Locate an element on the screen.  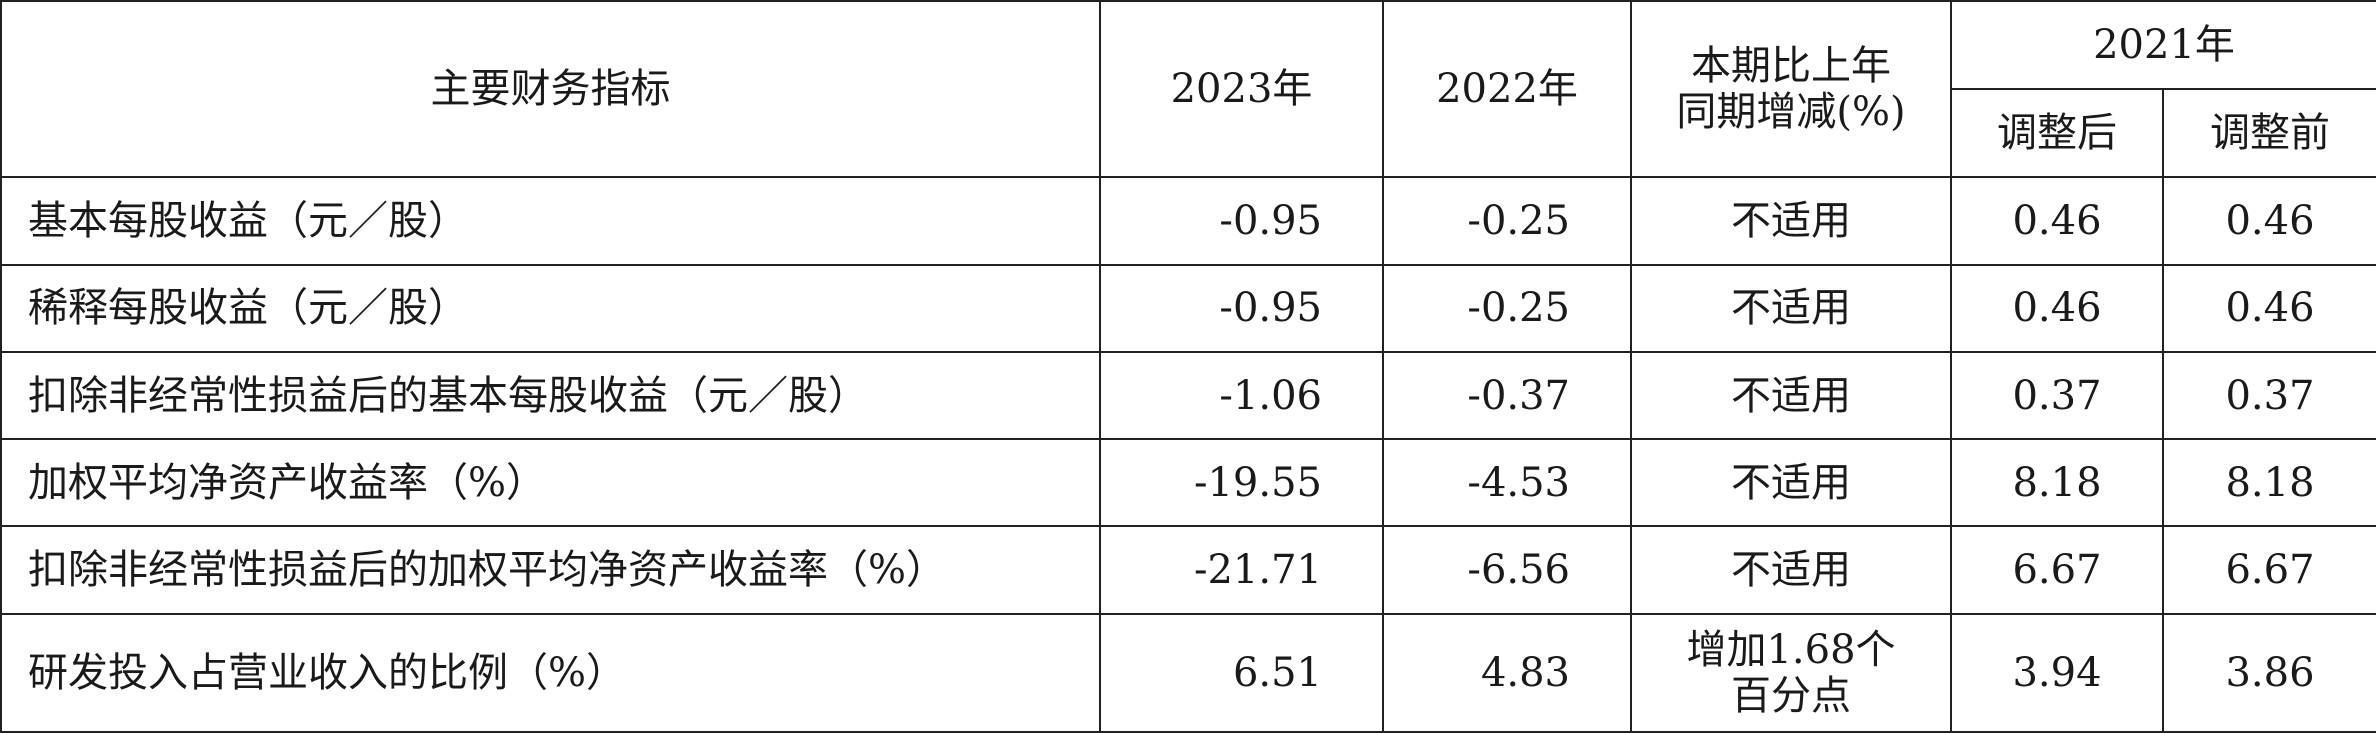
header-change: 本期比上年 同期增减(%) is located at coordinates (1791, 89).